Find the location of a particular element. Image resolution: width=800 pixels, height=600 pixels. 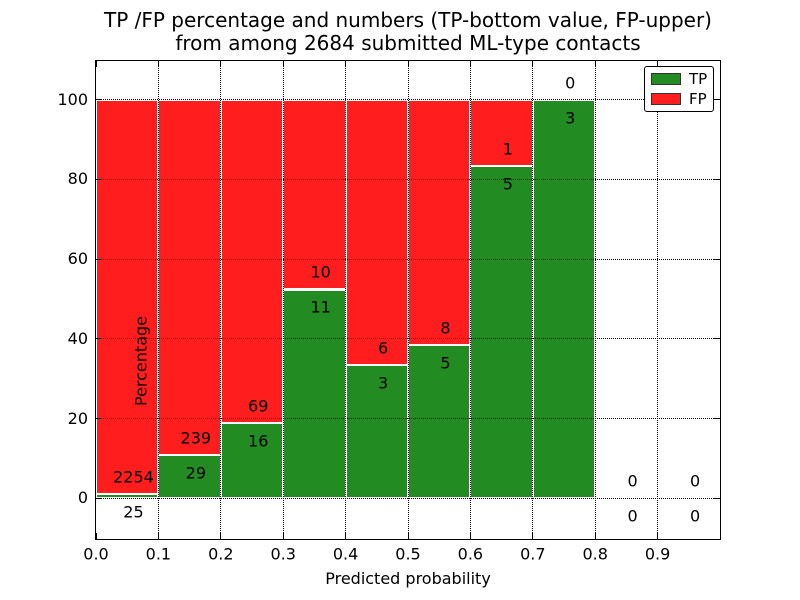

x-tick-label: 0.8 is located at coordinates (595, 554).